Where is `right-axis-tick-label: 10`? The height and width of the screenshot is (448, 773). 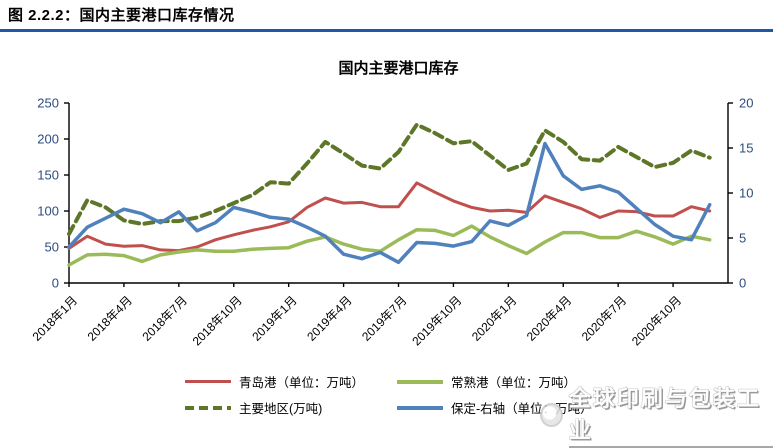 right-axis-tick-label: 10 is located at coordinates (746, 193).